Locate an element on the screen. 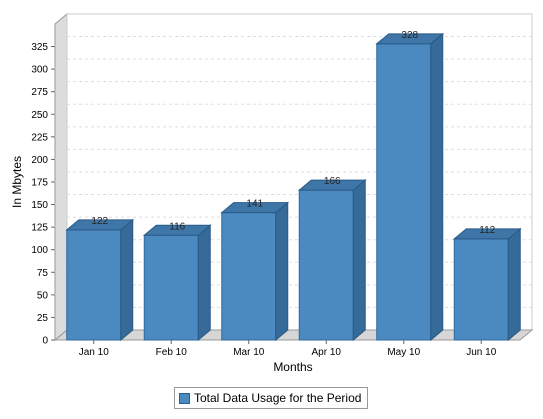  data-label: 328 is located at coordinates (409, 35).